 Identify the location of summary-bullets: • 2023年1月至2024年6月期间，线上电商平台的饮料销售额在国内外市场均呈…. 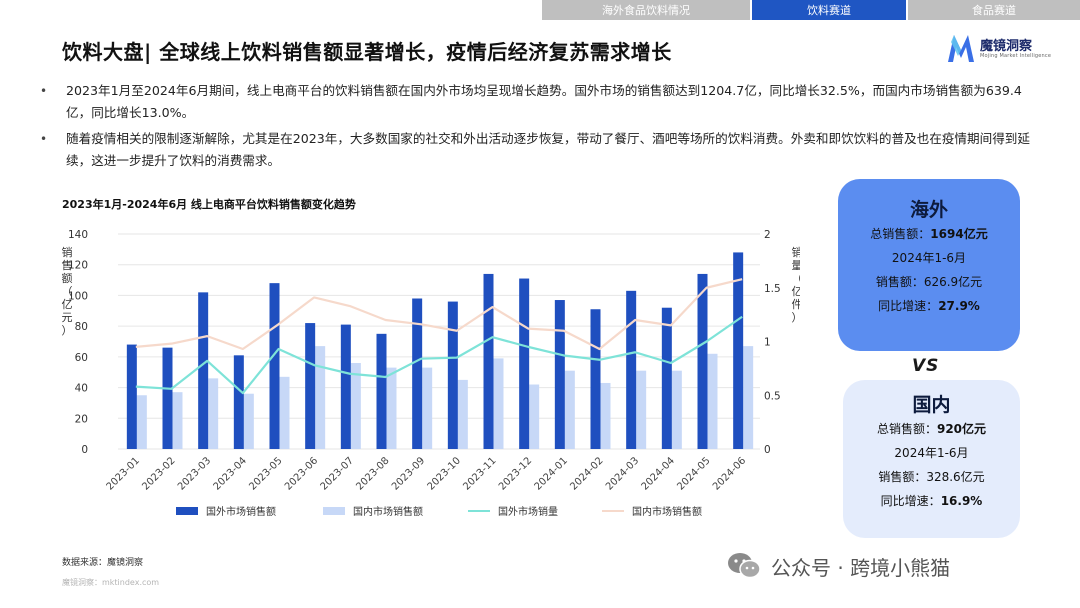
(540, 128).